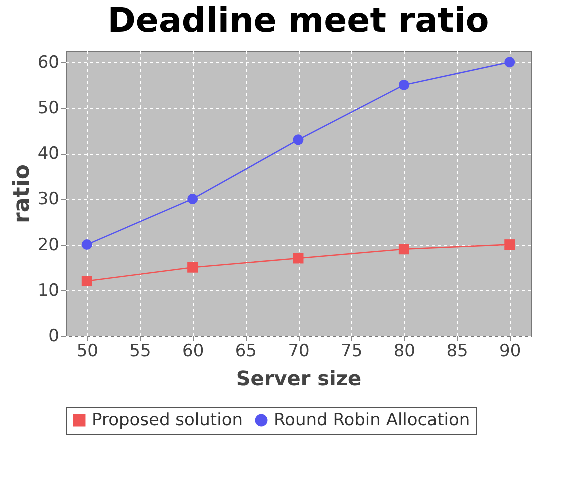 The height and width of the screenshot is (497, 570). Describe the element at coordinates (405, 352) in the screenshot. I see `x-tick-label: 80` at that location.